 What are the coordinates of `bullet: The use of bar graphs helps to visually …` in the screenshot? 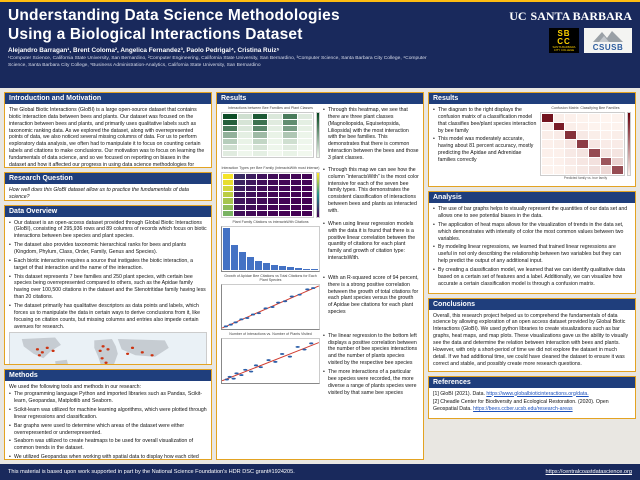 It's located at (532, 213).